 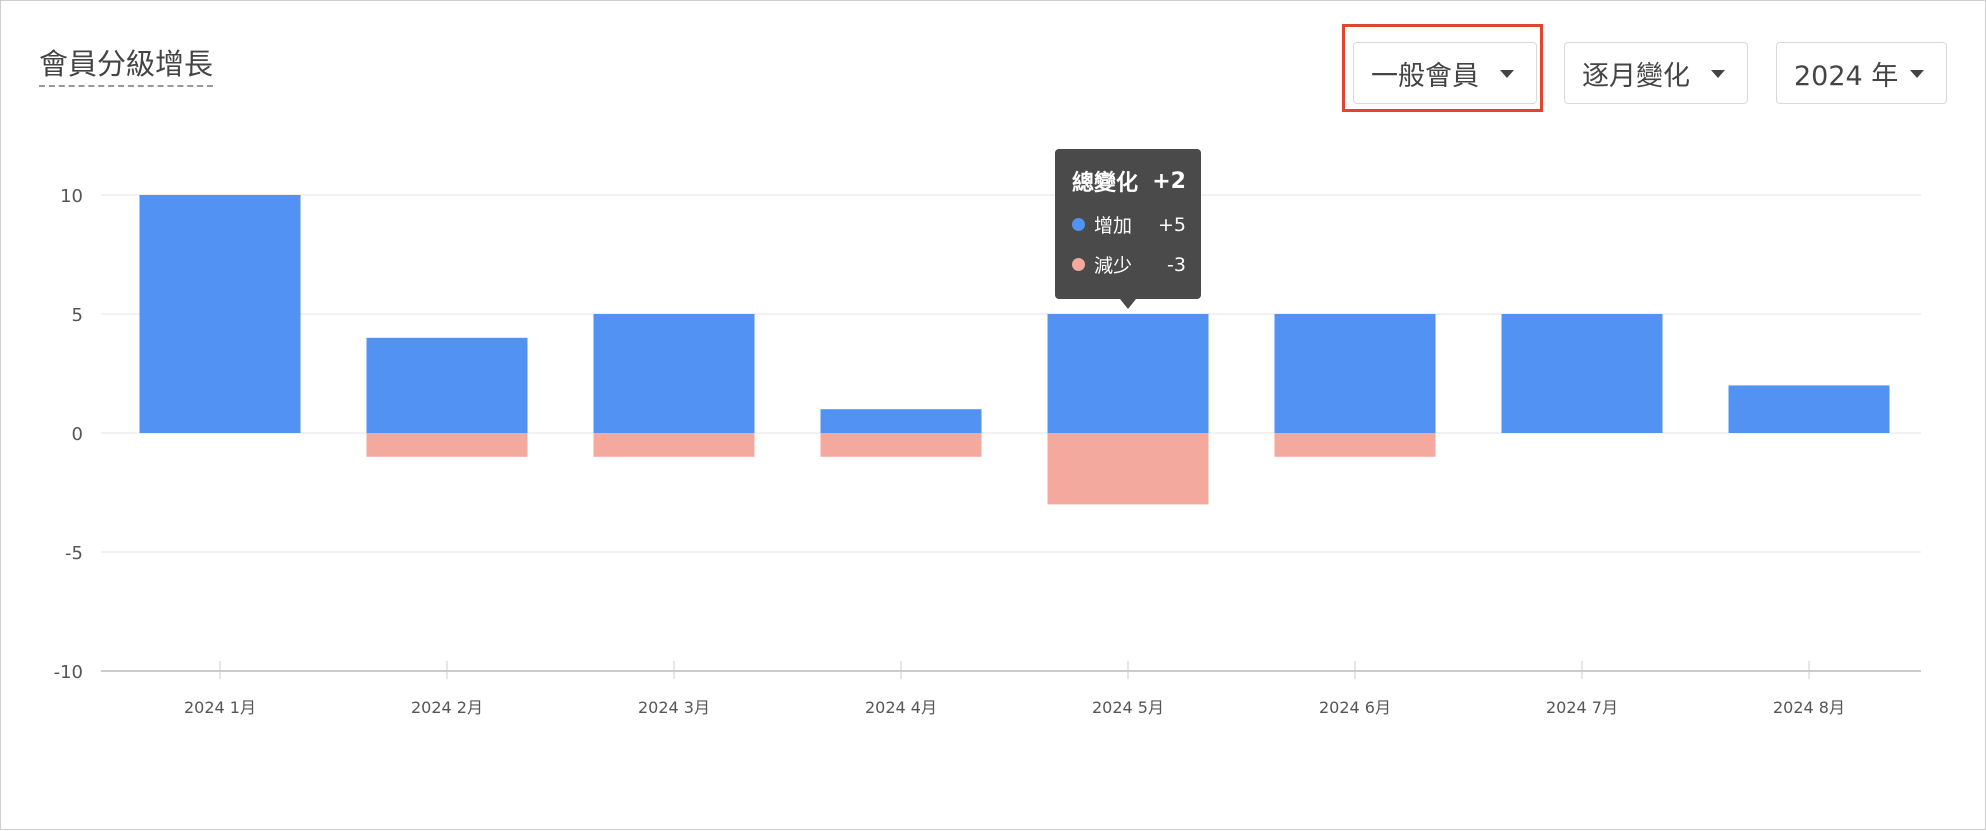 What do you see at coordinates (1355, 707) in the screenshot?
I see `x-tick-label: 2024 6月` at bounding box center [1355, 707].